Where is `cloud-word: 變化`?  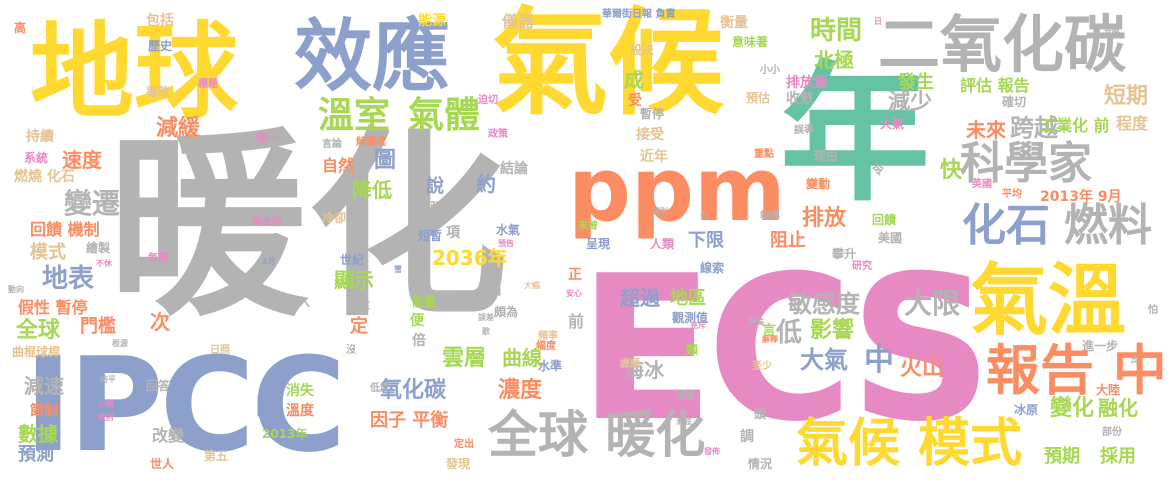 cloud-word: 變化 is located at coordinates (1072, 408).